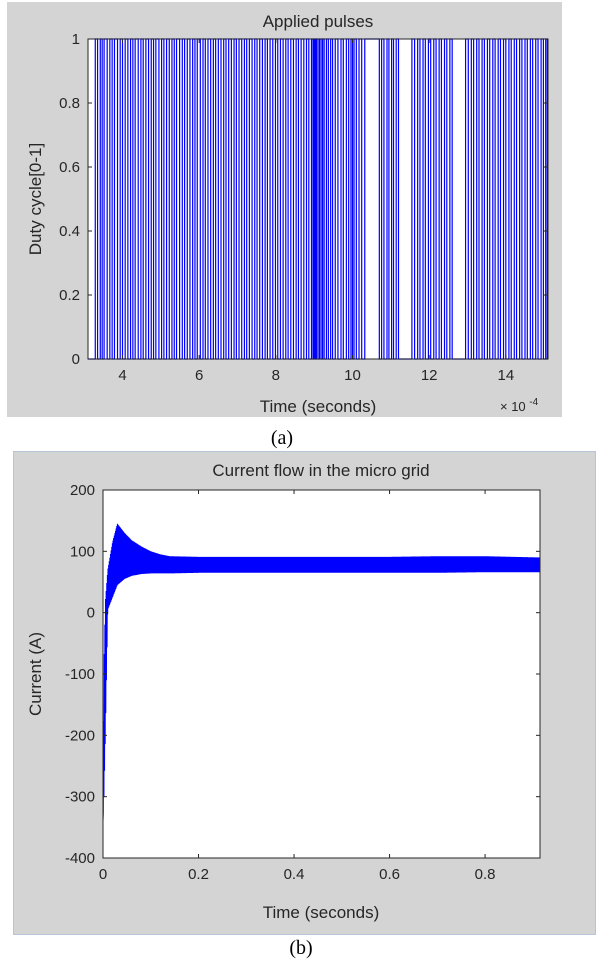 Image resolution: width=602 pixels, height=961 pixels. I want to click on chart-a-x-multiplier-exponent: -4, so click(533, 402).